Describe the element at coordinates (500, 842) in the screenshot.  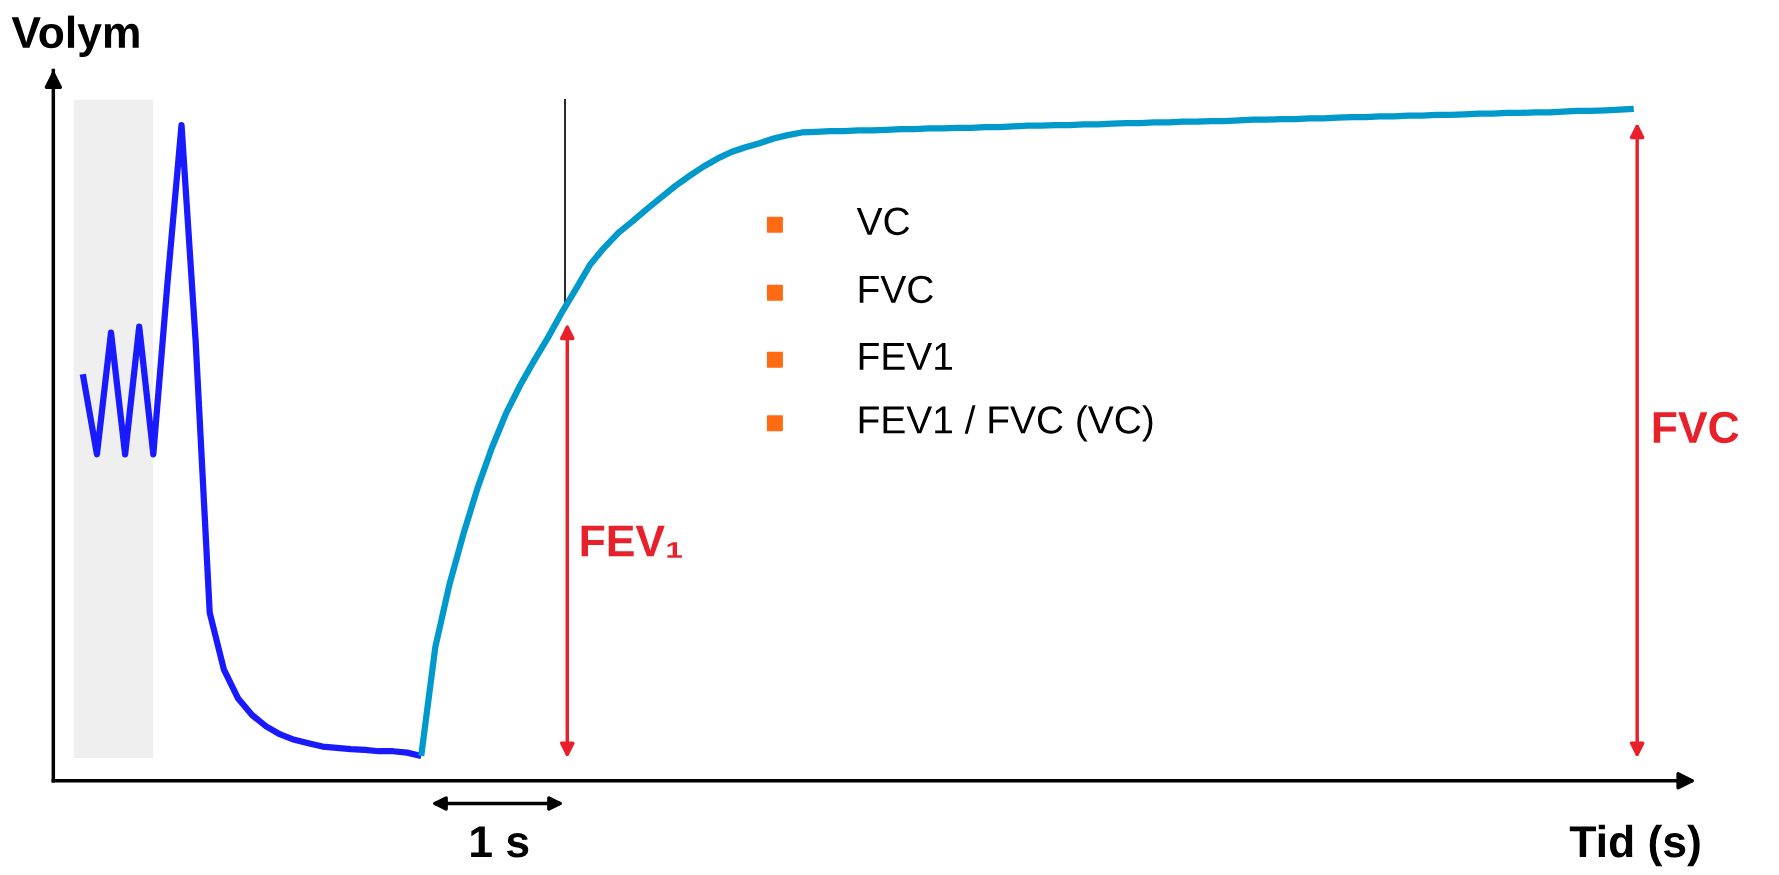
I see `text: 1 s` at that location.